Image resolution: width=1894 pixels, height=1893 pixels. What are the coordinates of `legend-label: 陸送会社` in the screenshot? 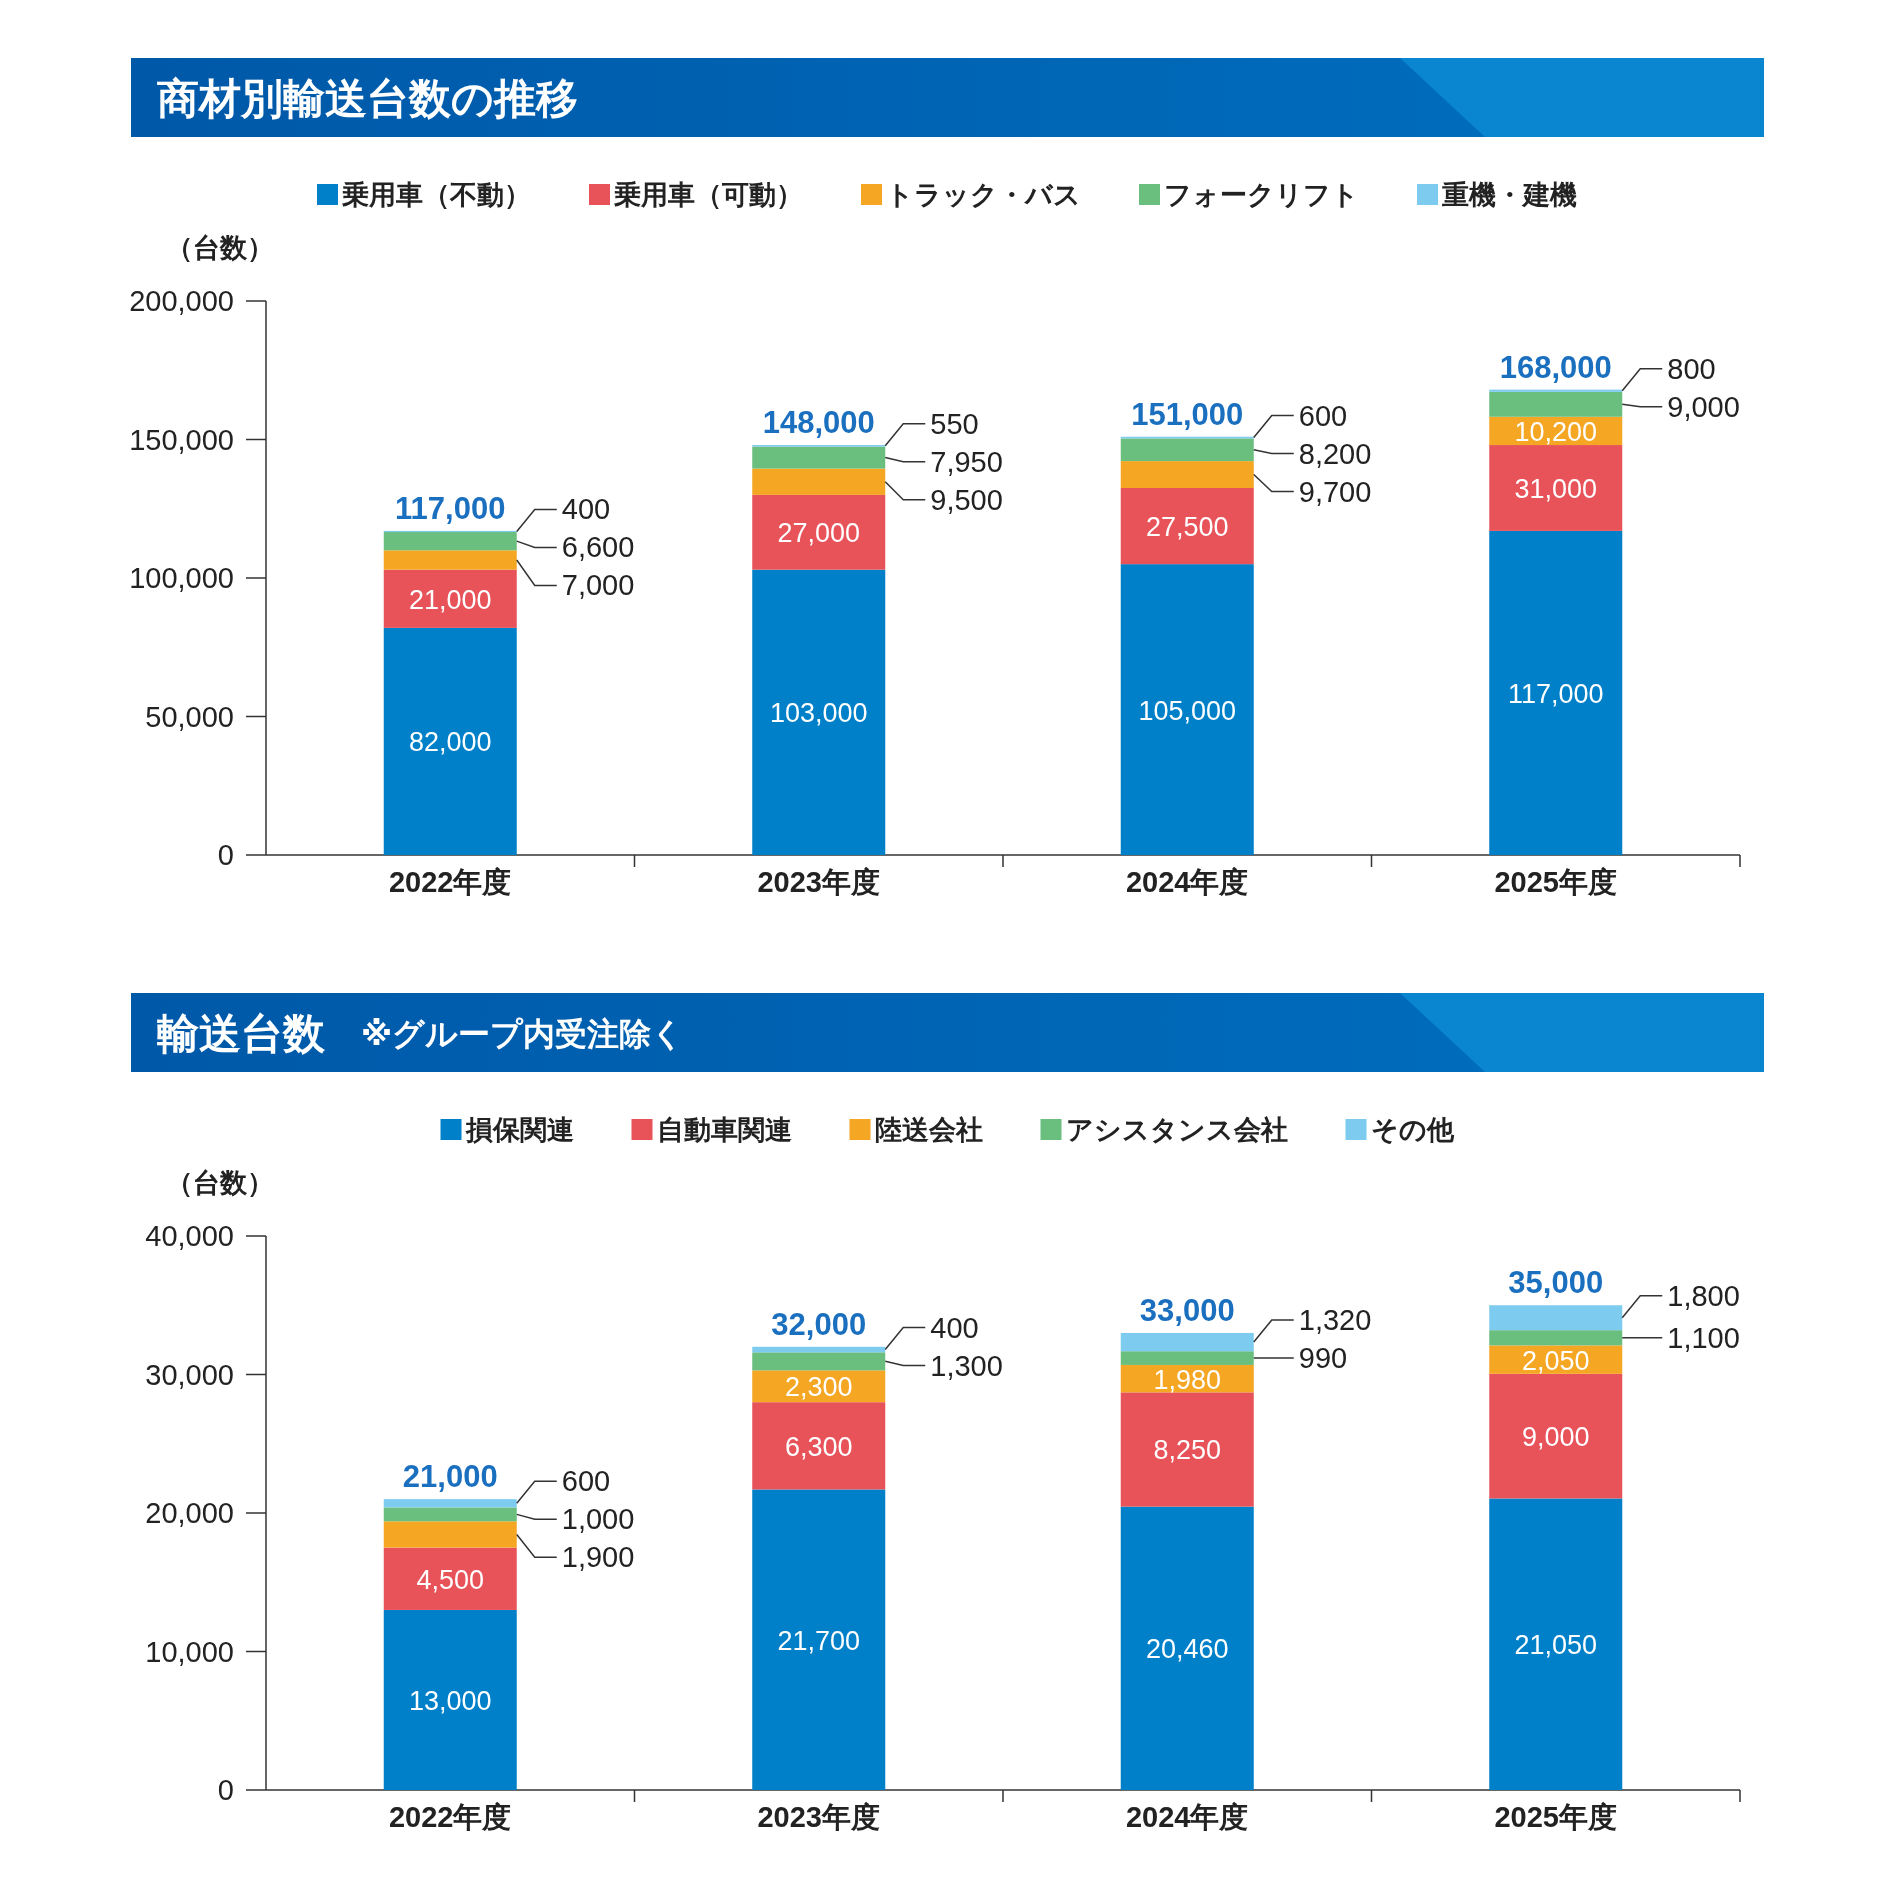 It's located at (928, 1130).